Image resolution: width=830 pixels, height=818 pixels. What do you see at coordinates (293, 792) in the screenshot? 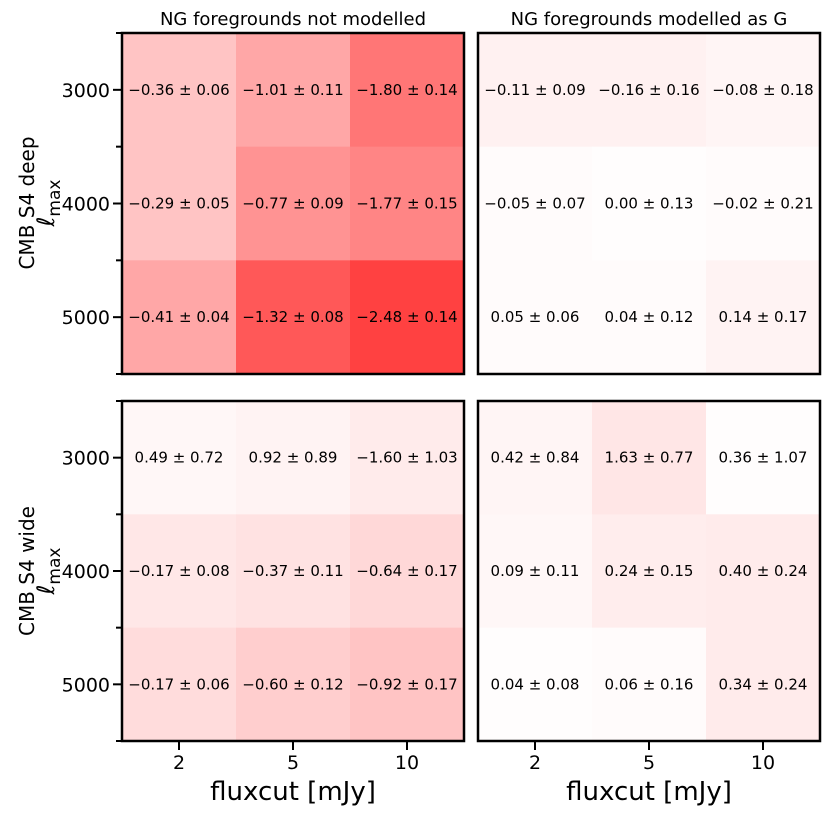
I see `xlabel-left: fluxcut [mJy]` at bounding box center [293, 792].